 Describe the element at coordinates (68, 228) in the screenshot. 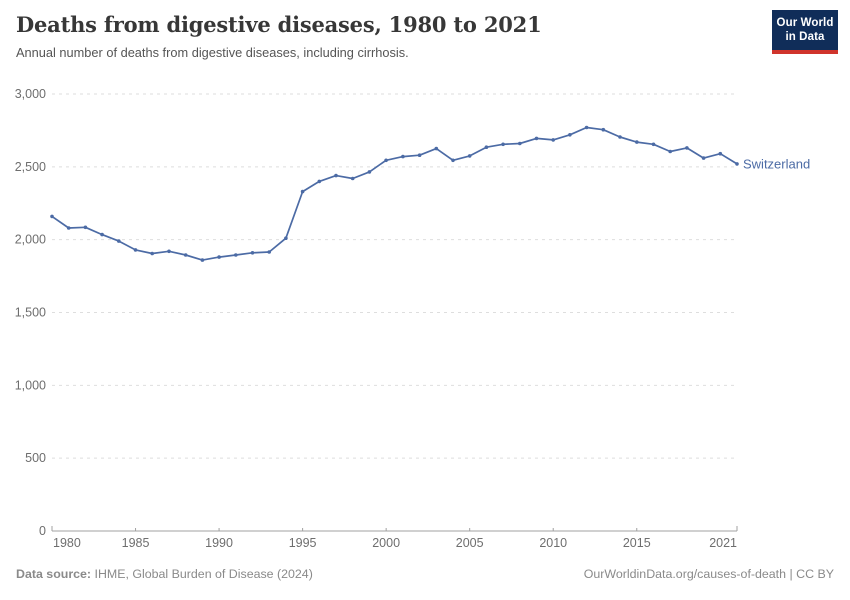

I see `data-point-switzerland-1981` at that location.